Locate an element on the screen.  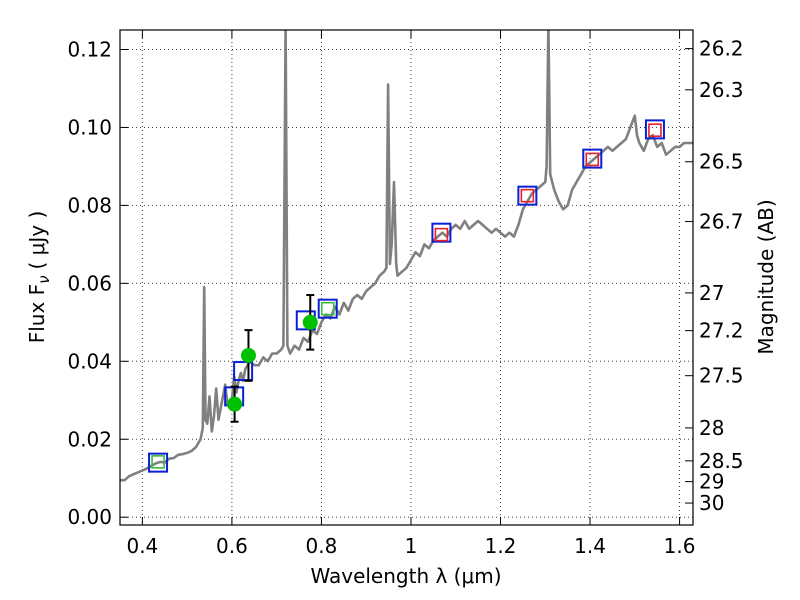
y-tick-label: 0.00 is located at coordinates (89, 517).